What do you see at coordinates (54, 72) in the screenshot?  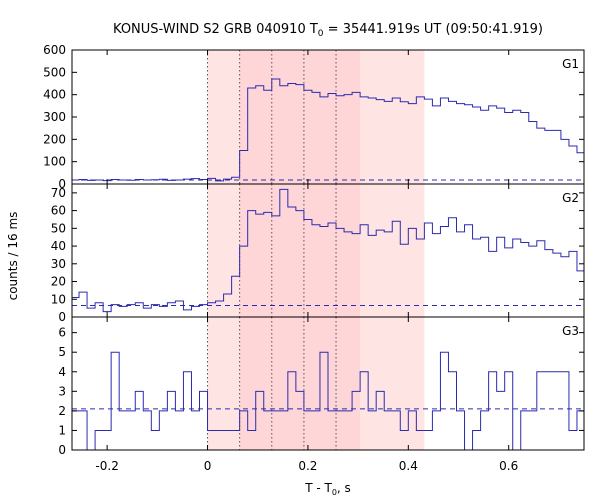 I see `y-tick-label: 500` at bounding box center [54, 72].